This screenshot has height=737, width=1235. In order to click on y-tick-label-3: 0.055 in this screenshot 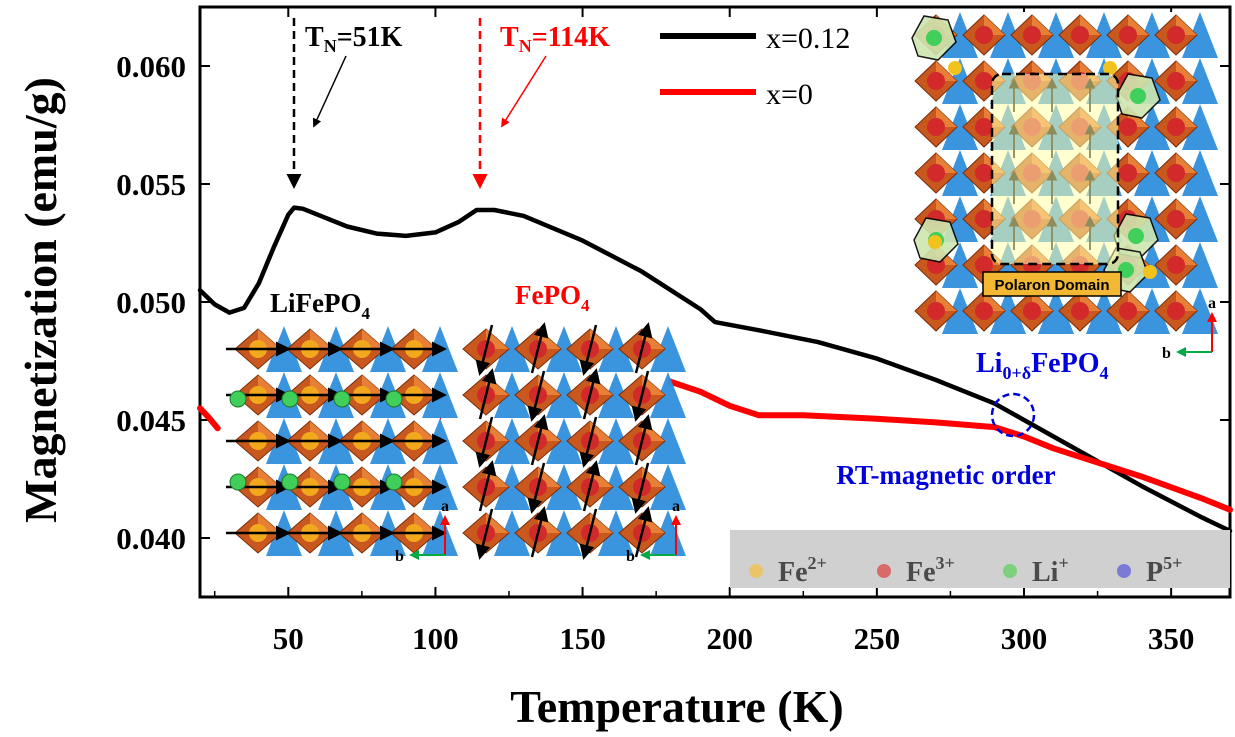, I will do `click(151, 184)`.